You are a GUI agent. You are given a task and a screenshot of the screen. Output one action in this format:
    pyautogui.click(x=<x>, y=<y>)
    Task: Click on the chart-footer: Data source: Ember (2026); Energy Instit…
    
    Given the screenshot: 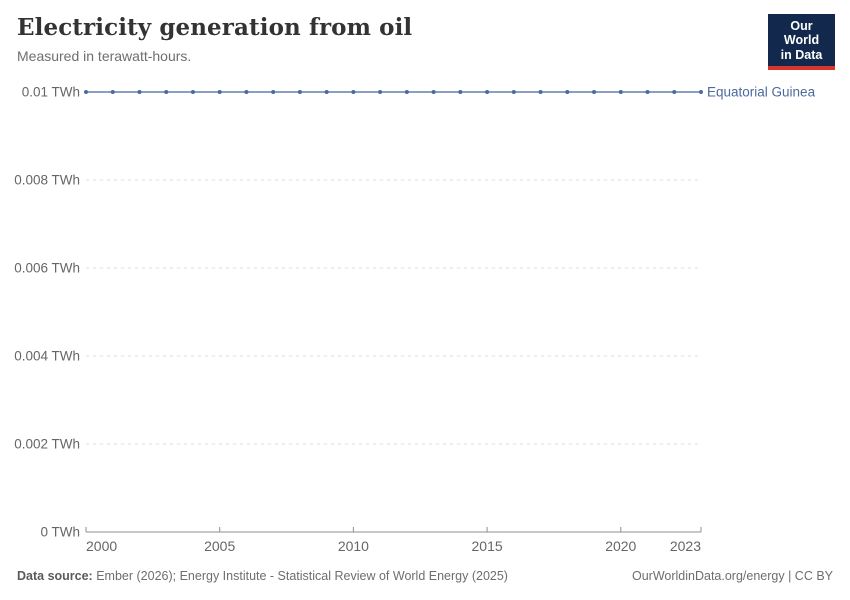 What is the action you would take?
    pyautogui.click(x=425, y=576)
    